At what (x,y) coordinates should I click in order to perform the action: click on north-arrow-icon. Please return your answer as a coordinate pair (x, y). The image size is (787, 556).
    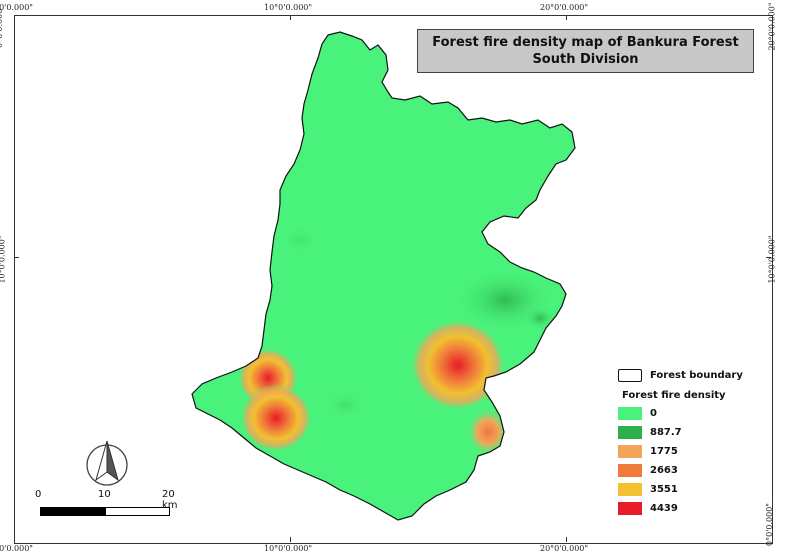
    Looking at the image, I should click on (107, 463).